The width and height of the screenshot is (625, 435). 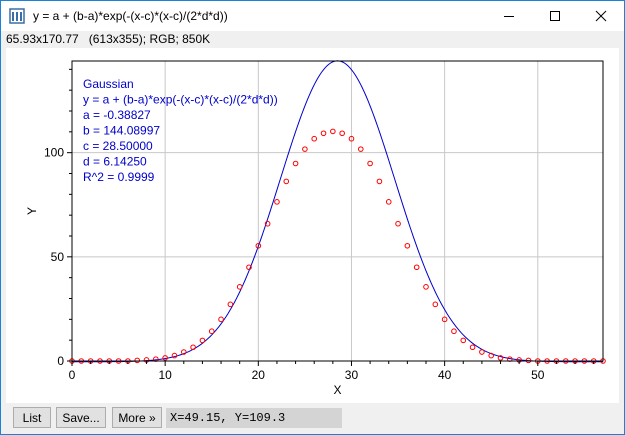 I want to click on x-tick-label: 10, so click(x=165, y=375).